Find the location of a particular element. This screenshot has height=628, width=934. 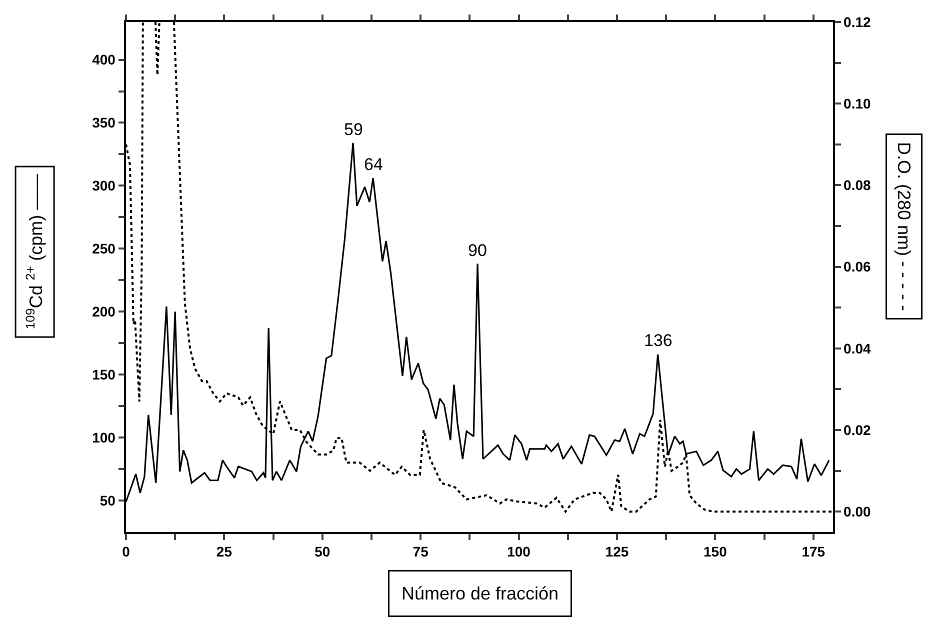

x-tick-label: 175 is located at coordinates (814, 552).